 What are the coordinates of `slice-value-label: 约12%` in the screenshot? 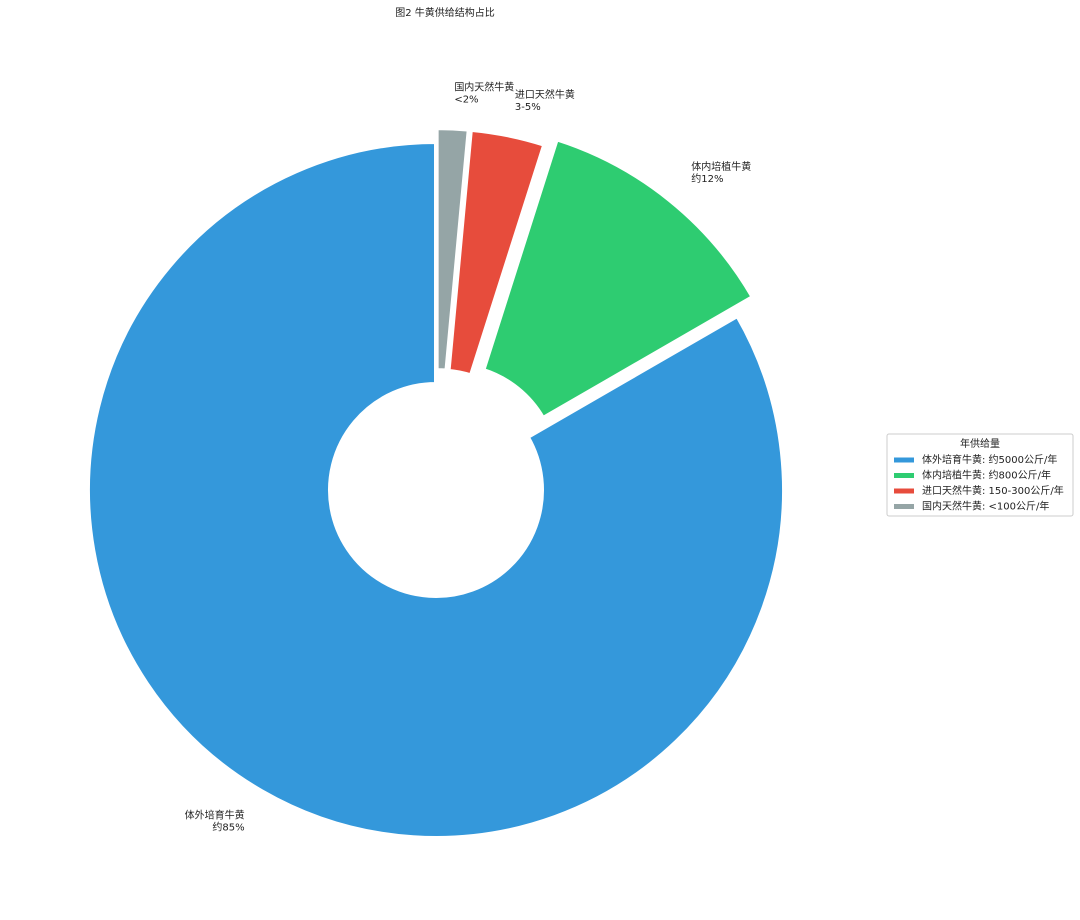 It's located at (707, 178).